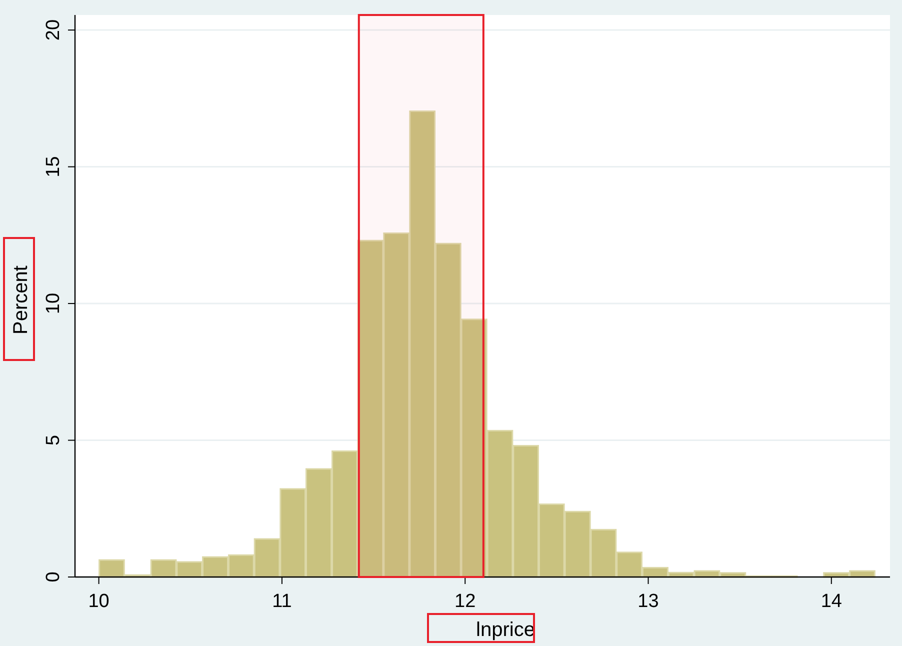 This screenshot has width=902, height=646. Describe the element at coordinates (99, 601) in the screenshot. I see `x-tick-label: 10` at that location.